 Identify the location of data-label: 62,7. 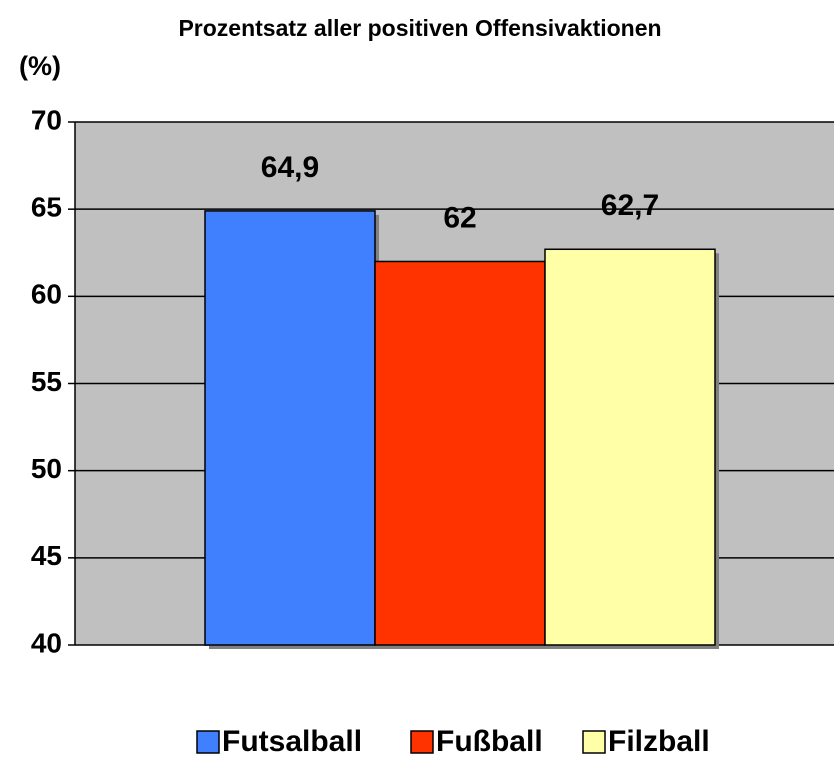
(630, 205).